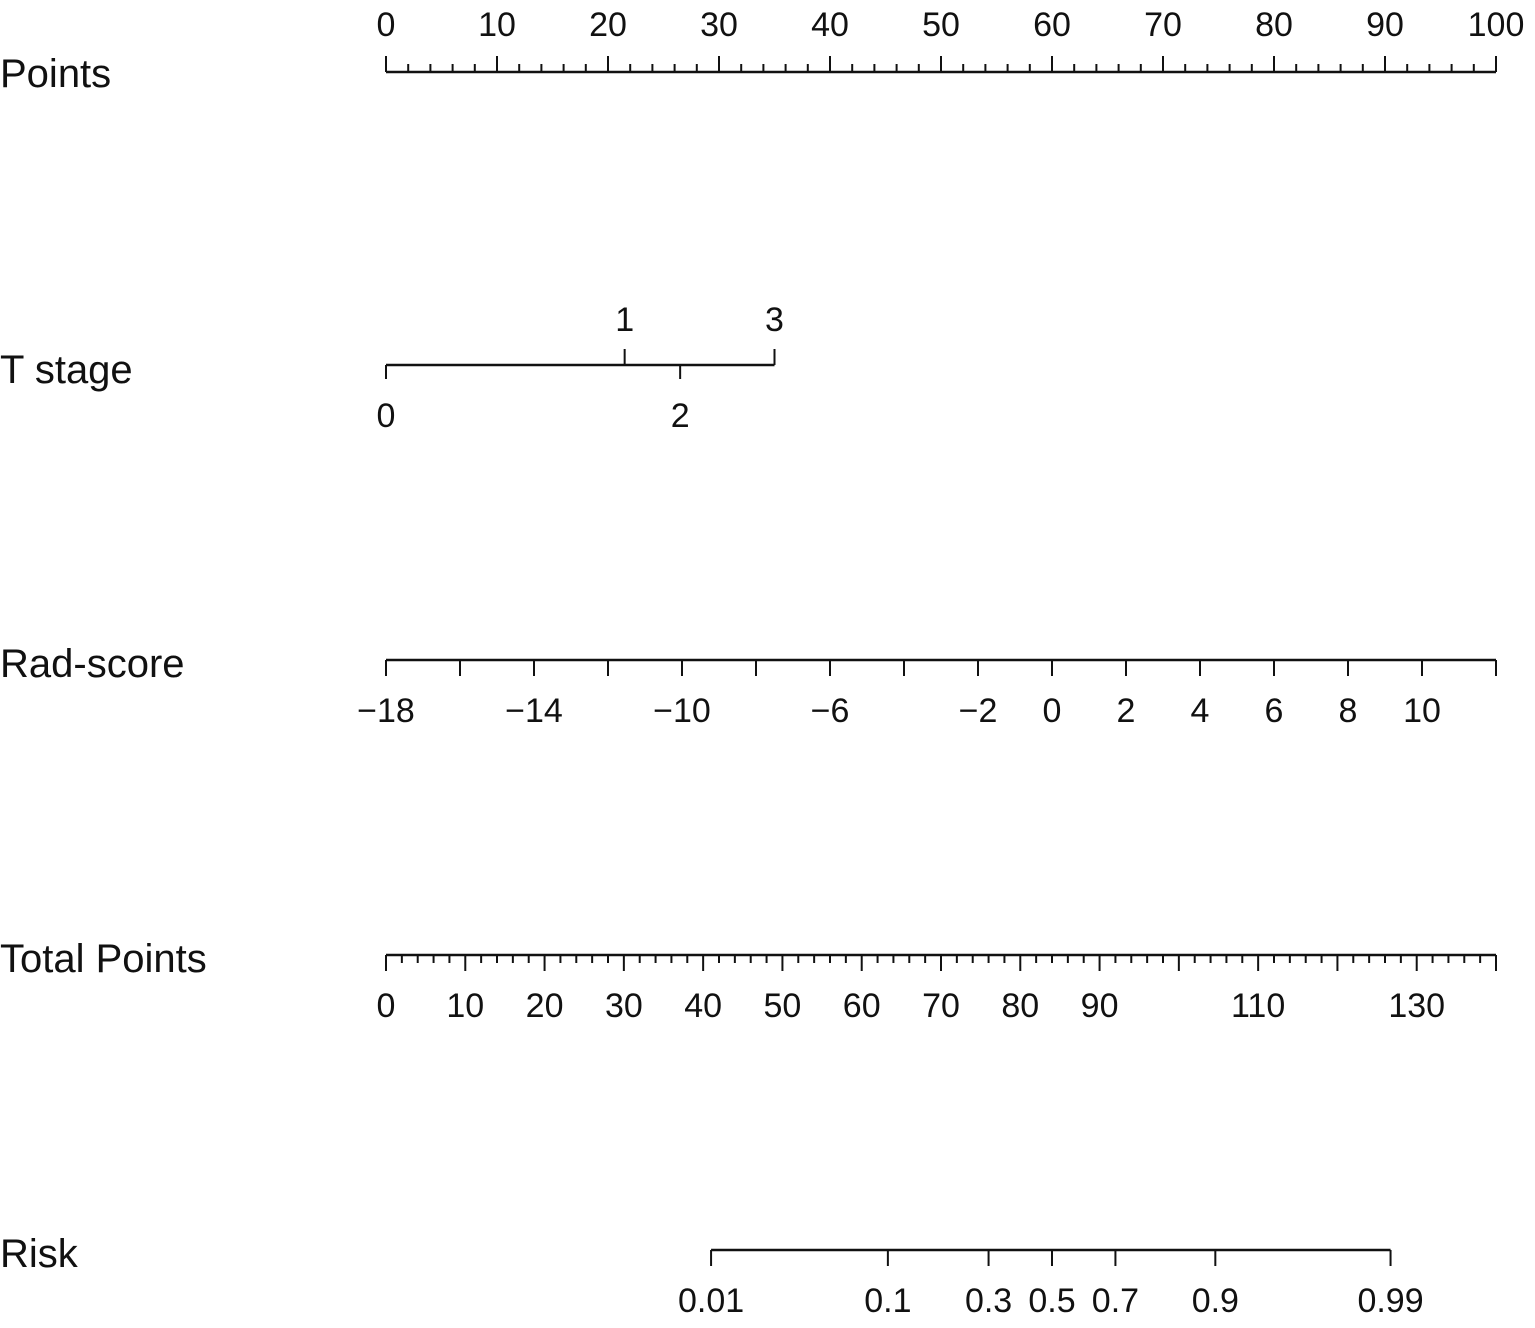 The width and height of the screenshot is (1535, 1328). Describe the element at coordinates (830, 711) in the screenshot. I see `rad-score-tick-label: −6` at that location.